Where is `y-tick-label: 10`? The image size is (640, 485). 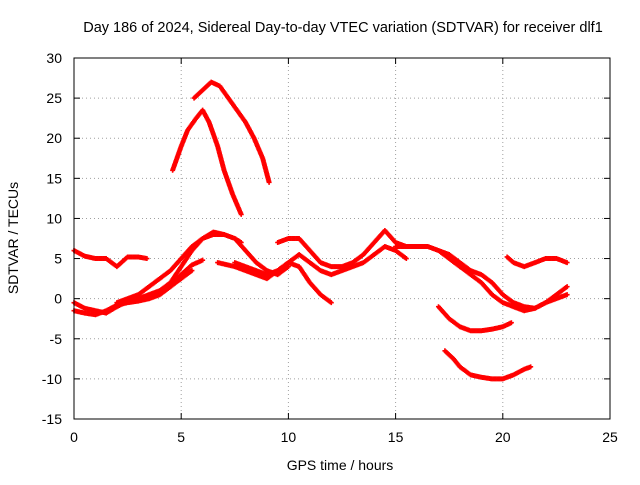 y-tick-label: 10 is located at coordinates (54, 218).